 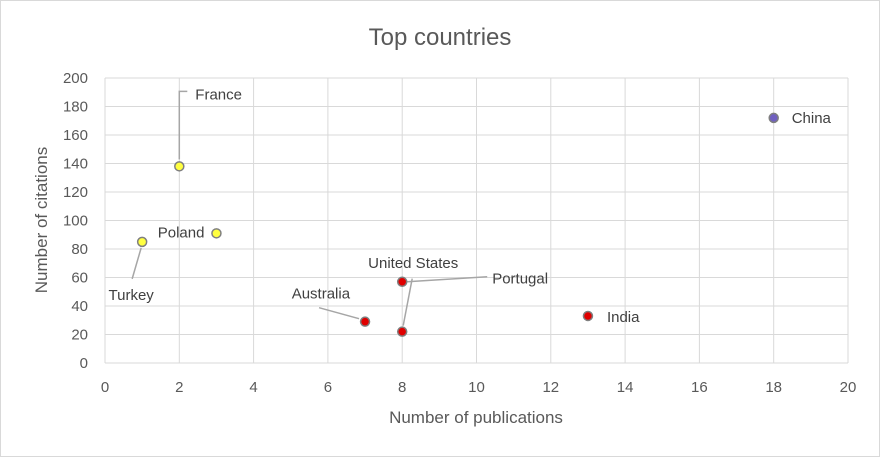 What do you see at coordinates (75, 135) in the screenshot?
I see `y-tick-label: 160` at bounding box center [75, 135].